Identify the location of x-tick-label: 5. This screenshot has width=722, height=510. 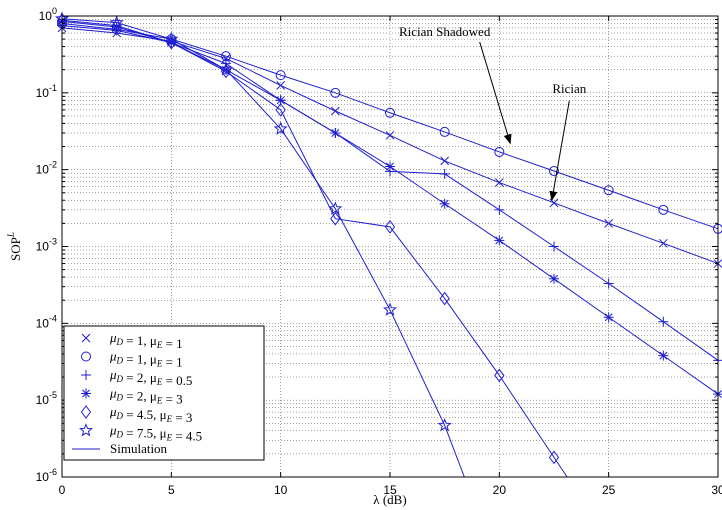
(171, 490).